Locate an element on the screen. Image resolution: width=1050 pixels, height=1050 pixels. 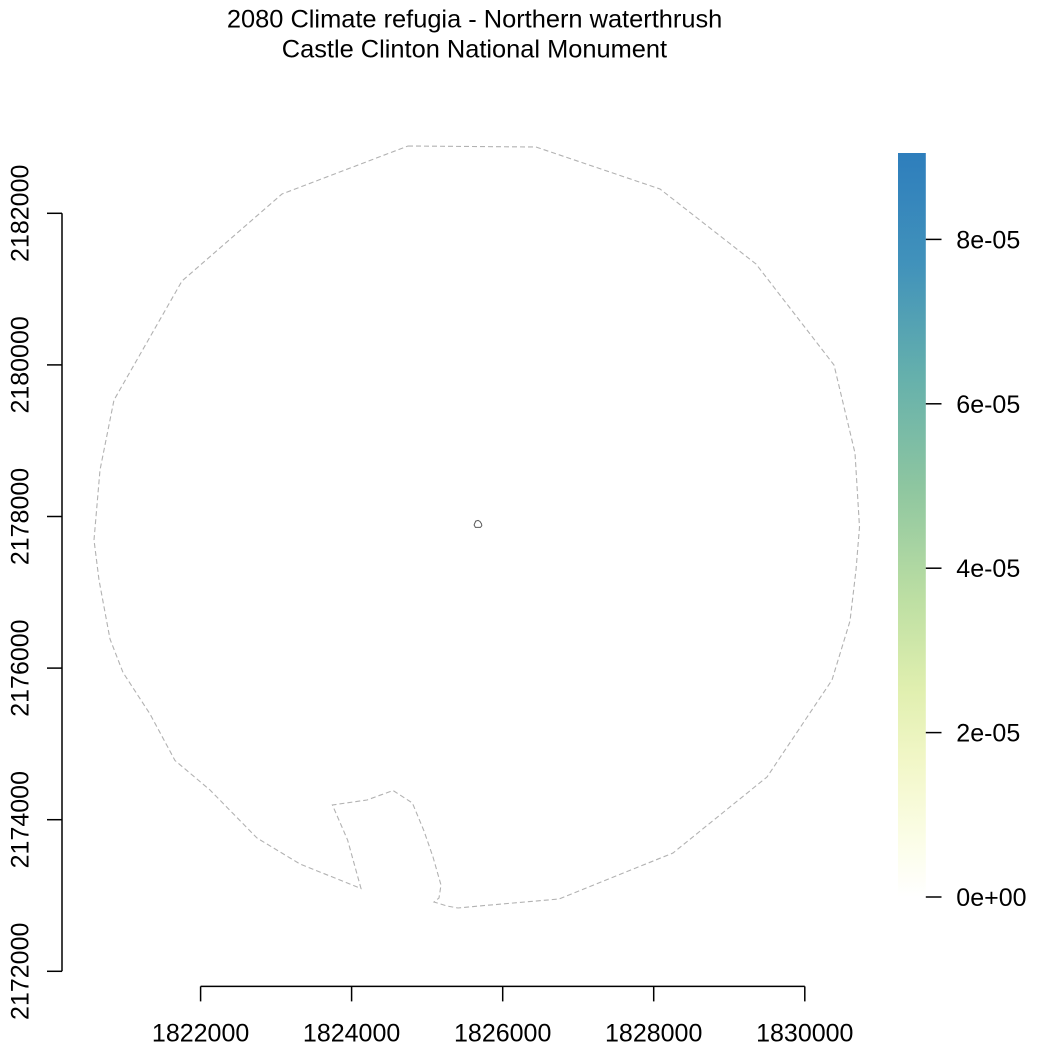
svg-text: 2174000 is located at coordinates (21, 819).